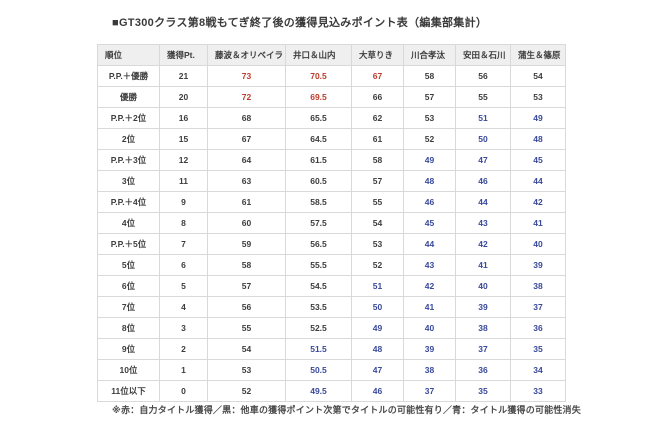  Describe the element at coordinates (128, 97) in the screenshot. I see `rank-cell: 優勝` at that location.